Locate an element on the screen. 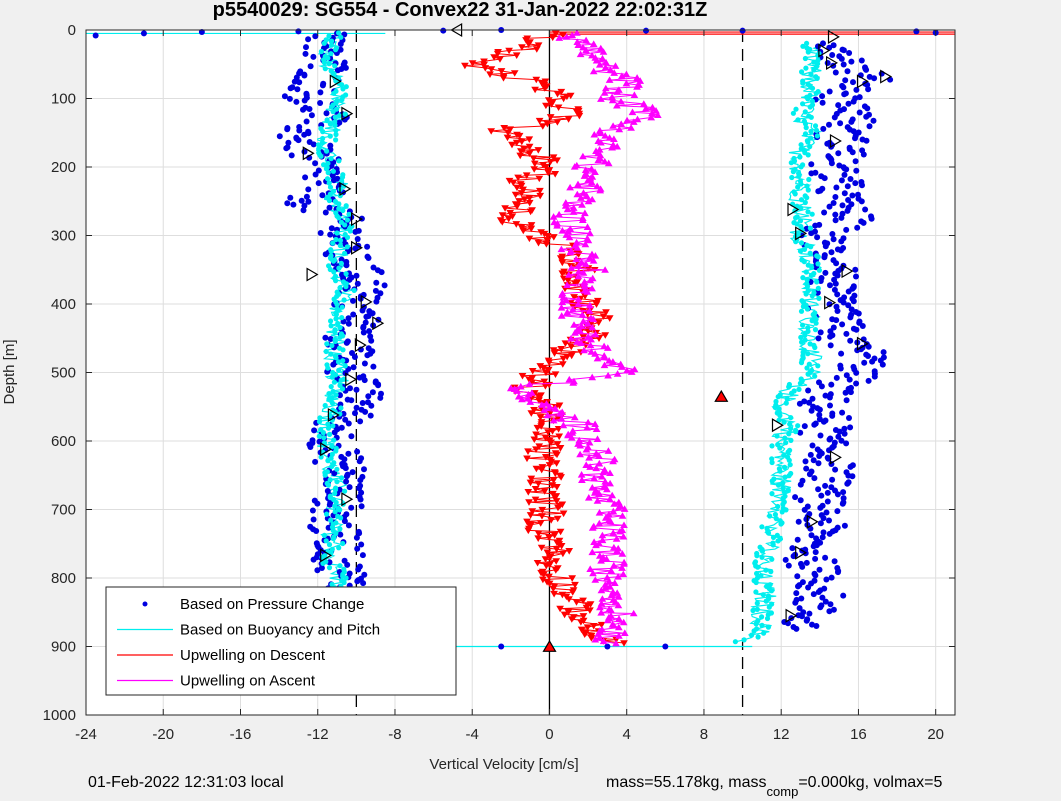  y-tick-label: 900 is located at coordinates (63, 647).